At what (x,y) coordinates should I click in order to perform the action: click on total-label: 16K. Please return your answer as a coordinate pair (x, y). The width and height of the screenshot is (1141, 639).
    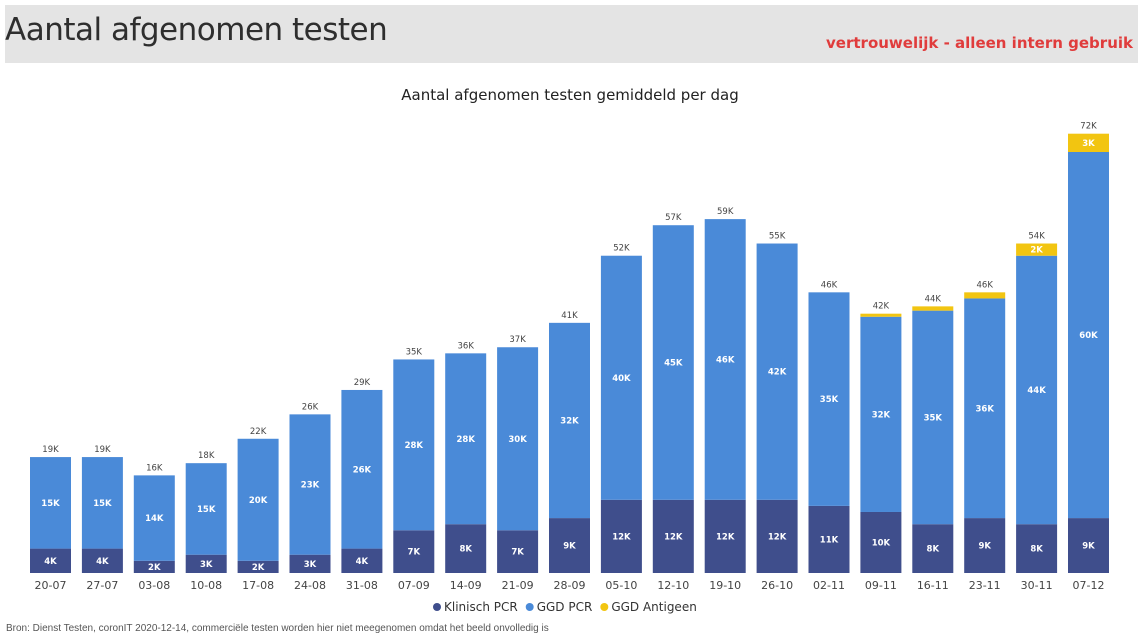
    Looking at the image, I should click on (154, 468).